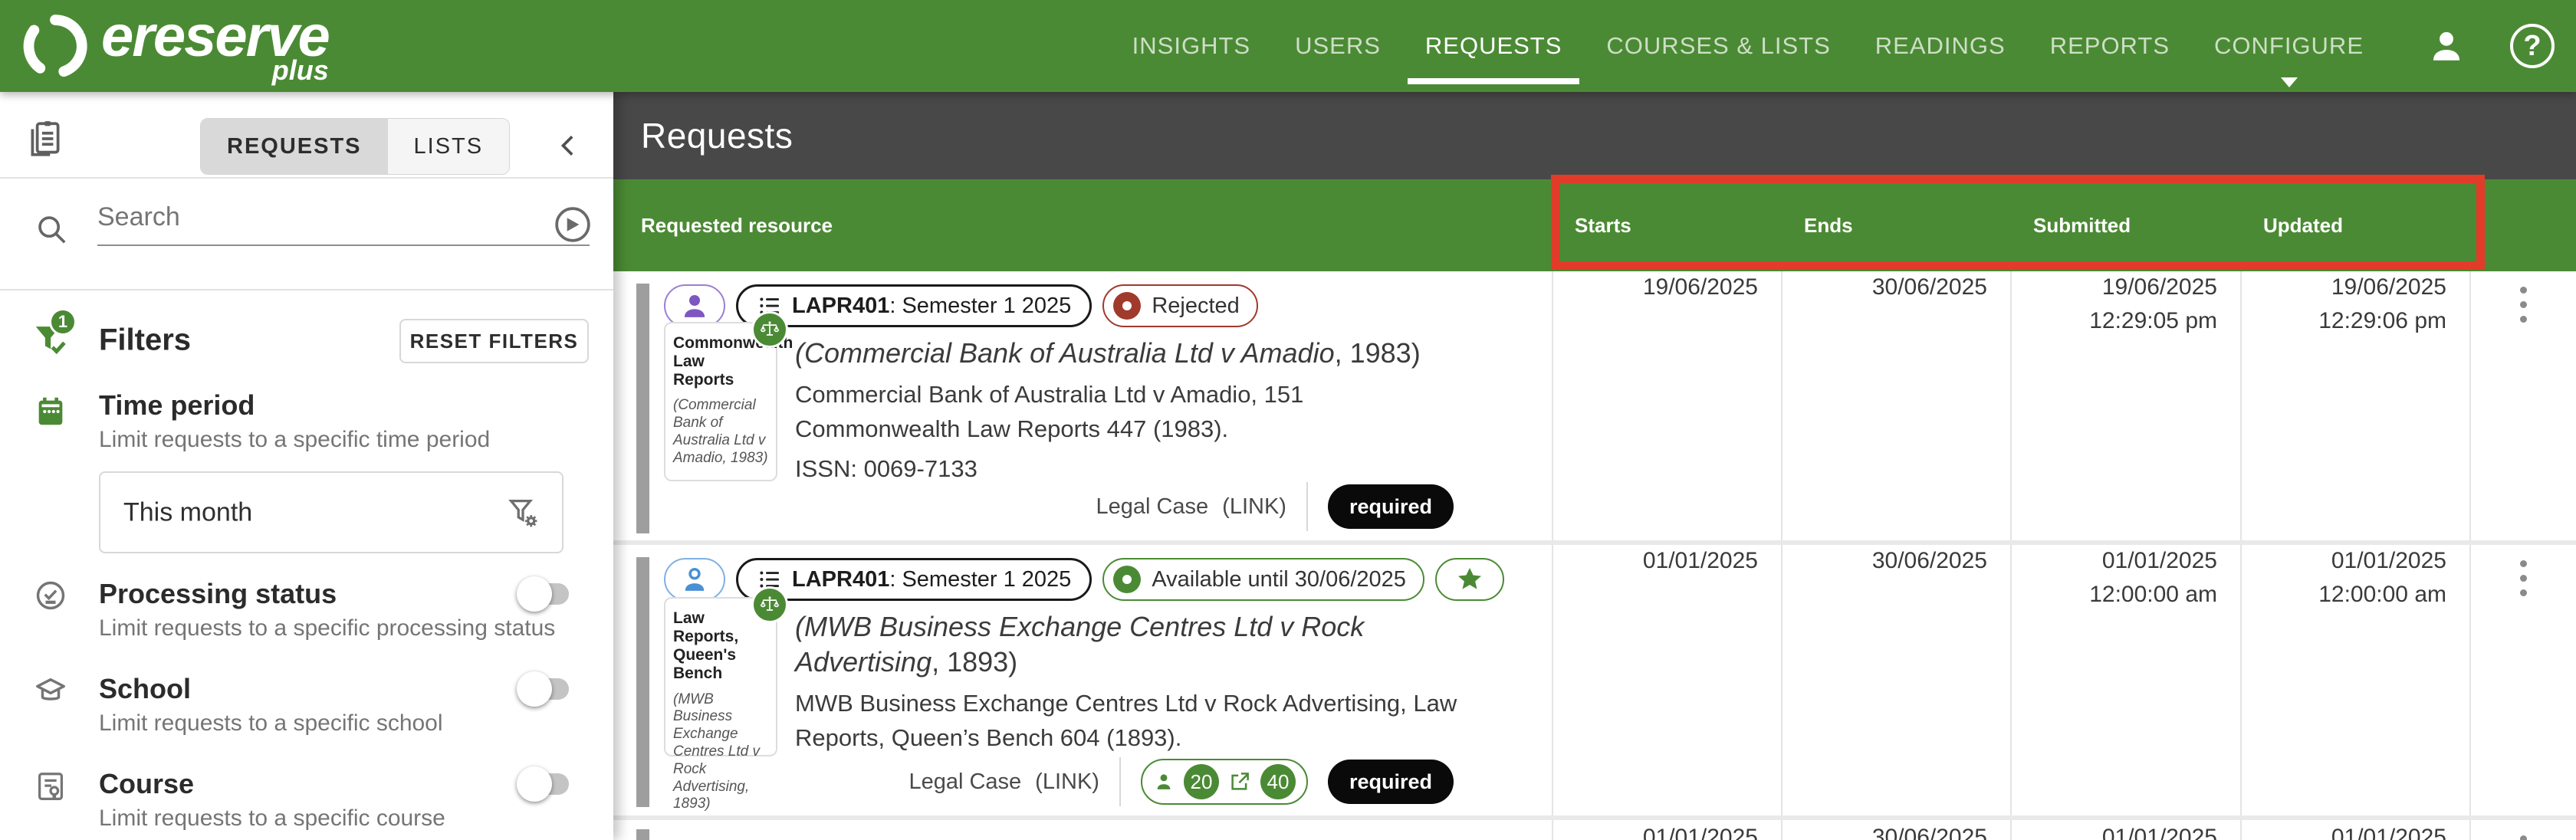 Image resolution: width=2576 pixels, height=840 pixels. Describe the element at coordinates (1279, 579) in the screenshot. I see `status-label: Available until 30/06/2025` at that location.